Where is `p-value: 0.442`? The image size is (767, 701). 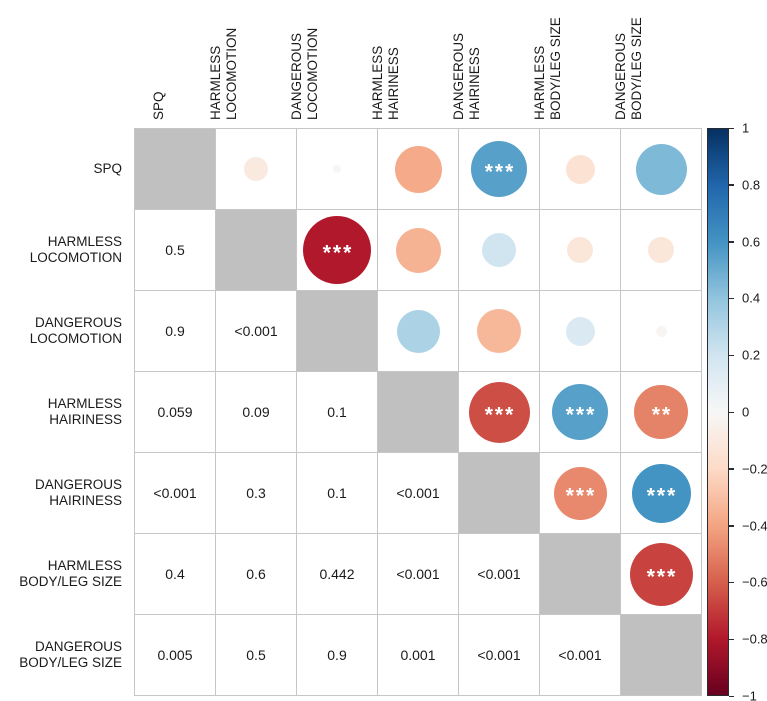 p-value: 0.442 is located at coordinates (337, 574).